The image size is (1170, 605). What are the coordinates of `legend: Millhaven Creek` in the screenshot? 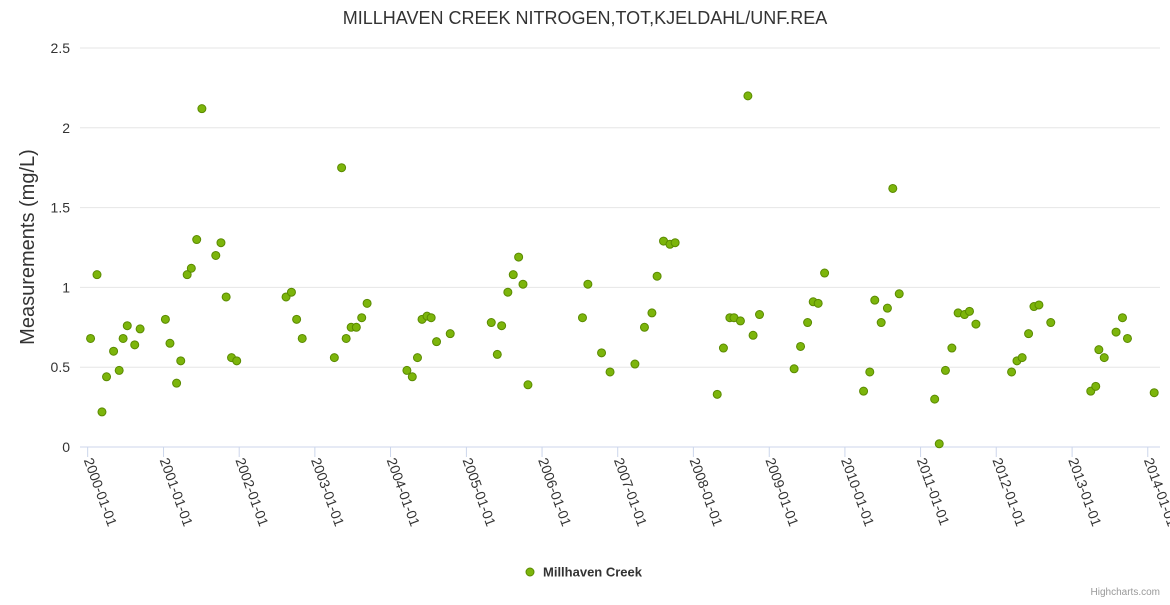 It's located at (584, 572).